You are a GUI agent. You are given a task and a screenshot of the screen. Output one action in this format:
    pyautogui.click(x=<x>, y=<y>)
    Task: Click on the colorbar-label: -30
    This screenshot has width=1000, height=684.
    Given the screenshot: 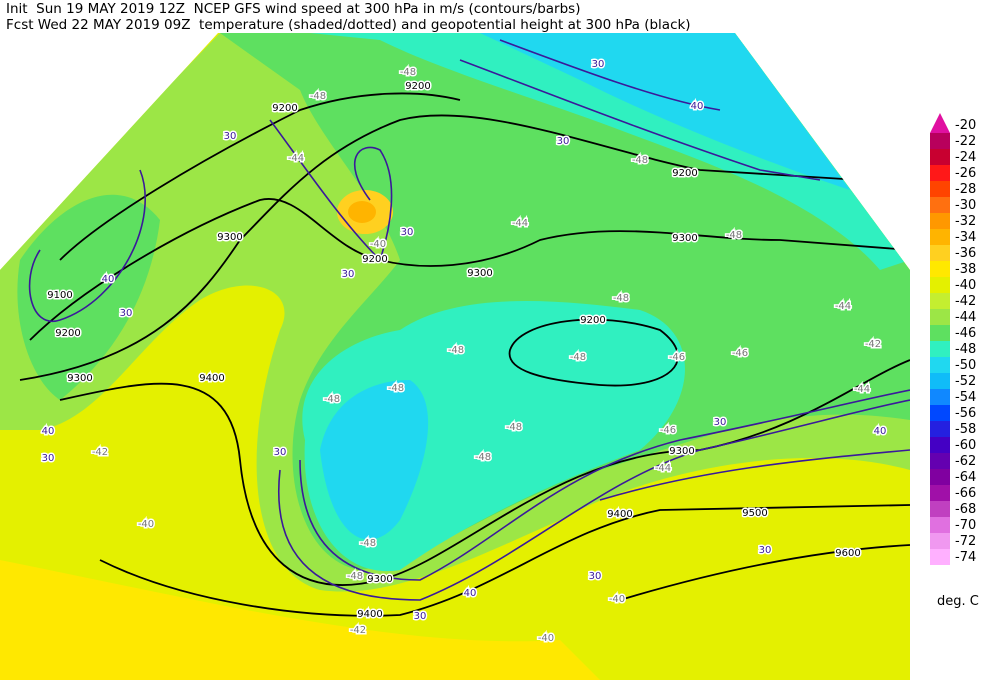 What is the action you would take?
    pyautogui.click(x=965, y=205)
    